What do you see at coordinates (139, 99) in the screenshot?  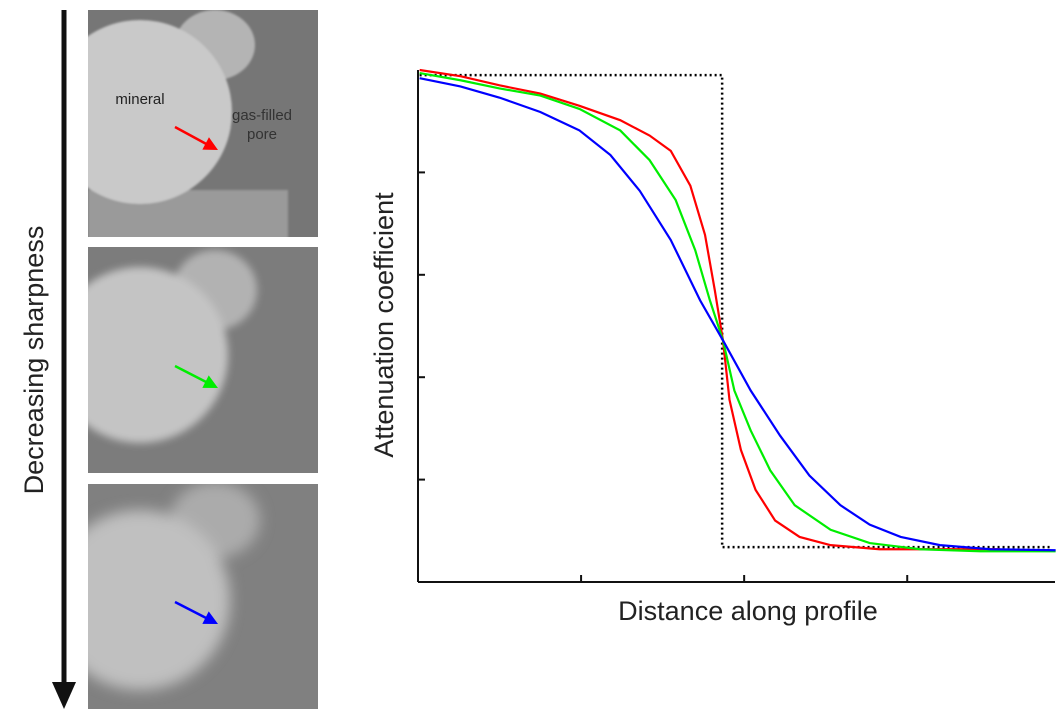 I see `annotation: mineral` at bounding box center [139, 99].